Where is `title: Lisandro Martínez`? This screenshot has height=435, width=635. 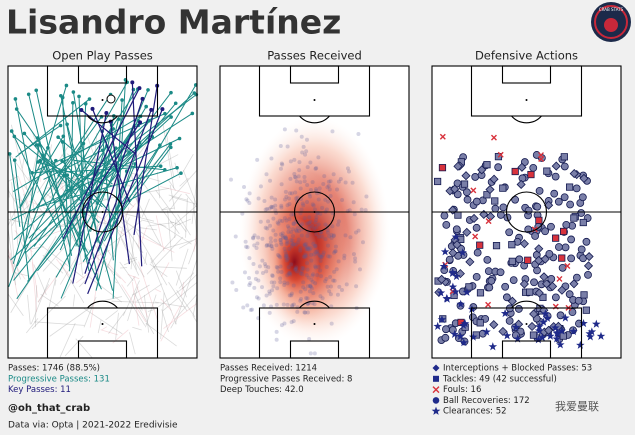 title: Lisandro Martínez is located at coordinates (173, 22).